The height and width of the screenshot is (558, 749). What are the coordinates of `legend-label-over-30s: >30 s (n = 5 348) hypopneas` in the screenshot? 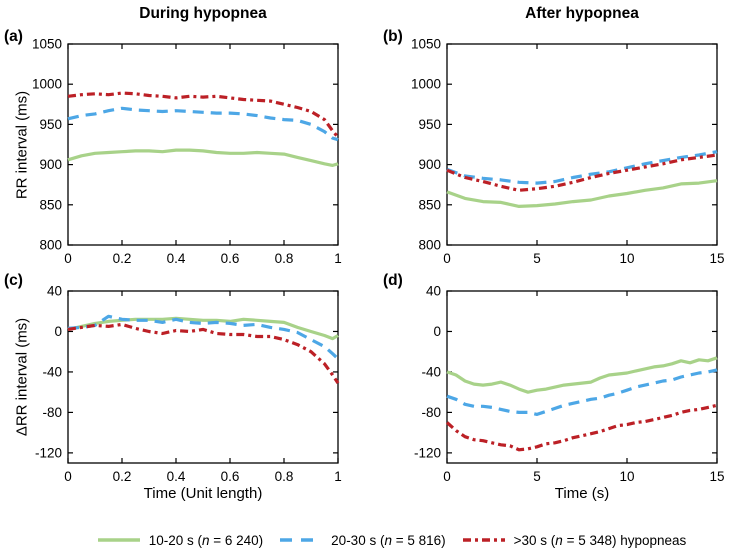 It's located at (600, 540).